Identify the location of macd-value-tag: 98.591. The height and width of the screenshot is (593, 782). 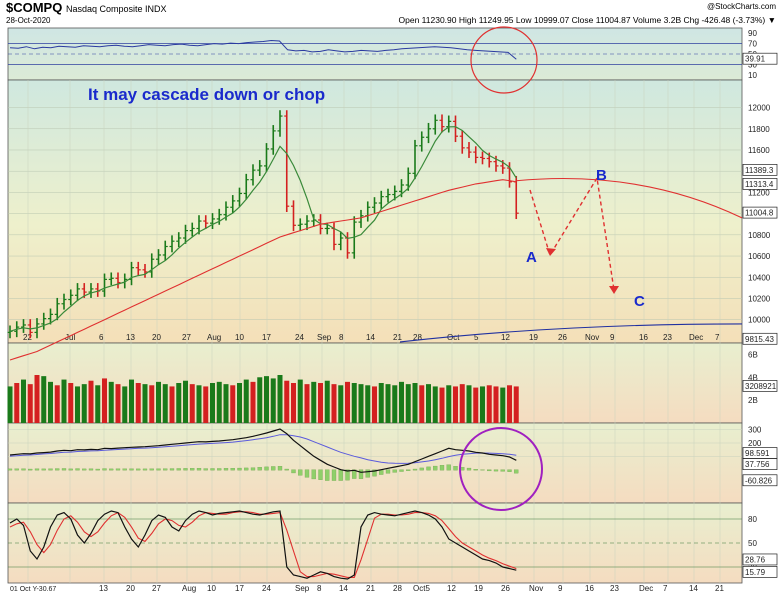
(757, 453).